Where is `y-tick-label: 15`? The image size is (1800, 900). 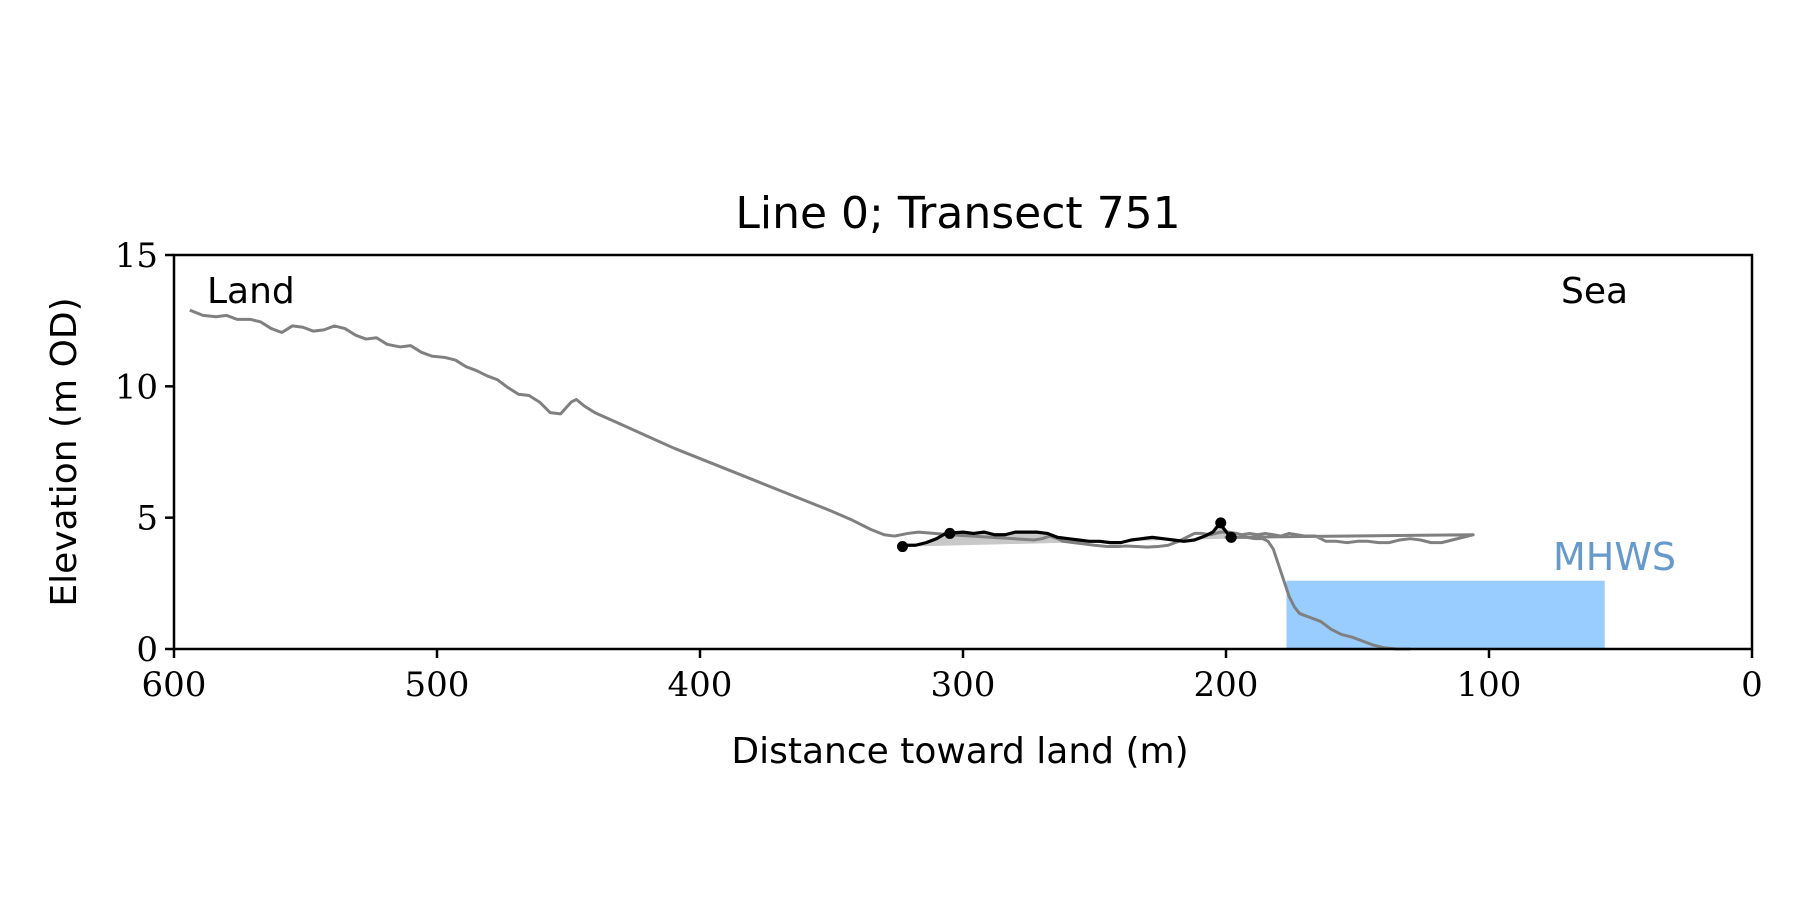 y-tick-label: 15 is located at coordinates (136, 256).